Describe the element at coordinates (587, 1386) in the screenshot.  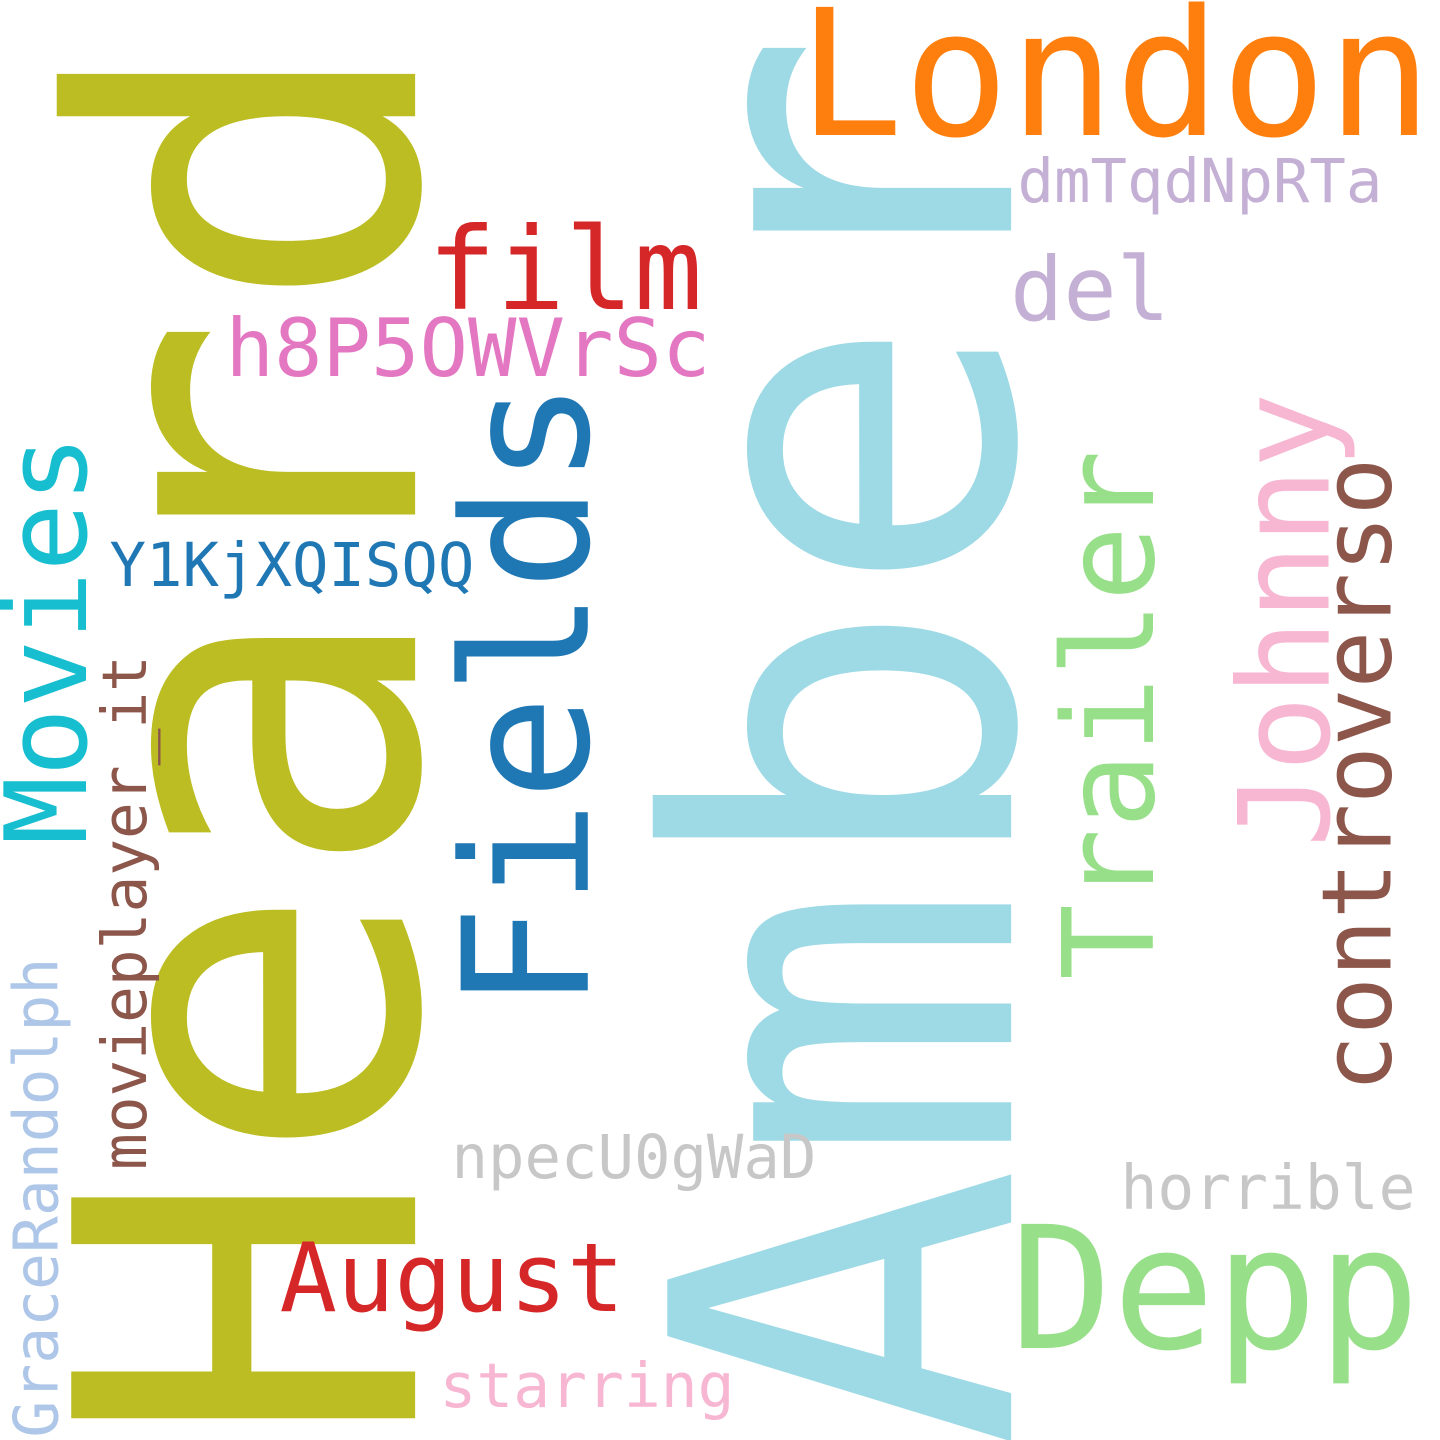
I see `word-starring: starring` at that location.